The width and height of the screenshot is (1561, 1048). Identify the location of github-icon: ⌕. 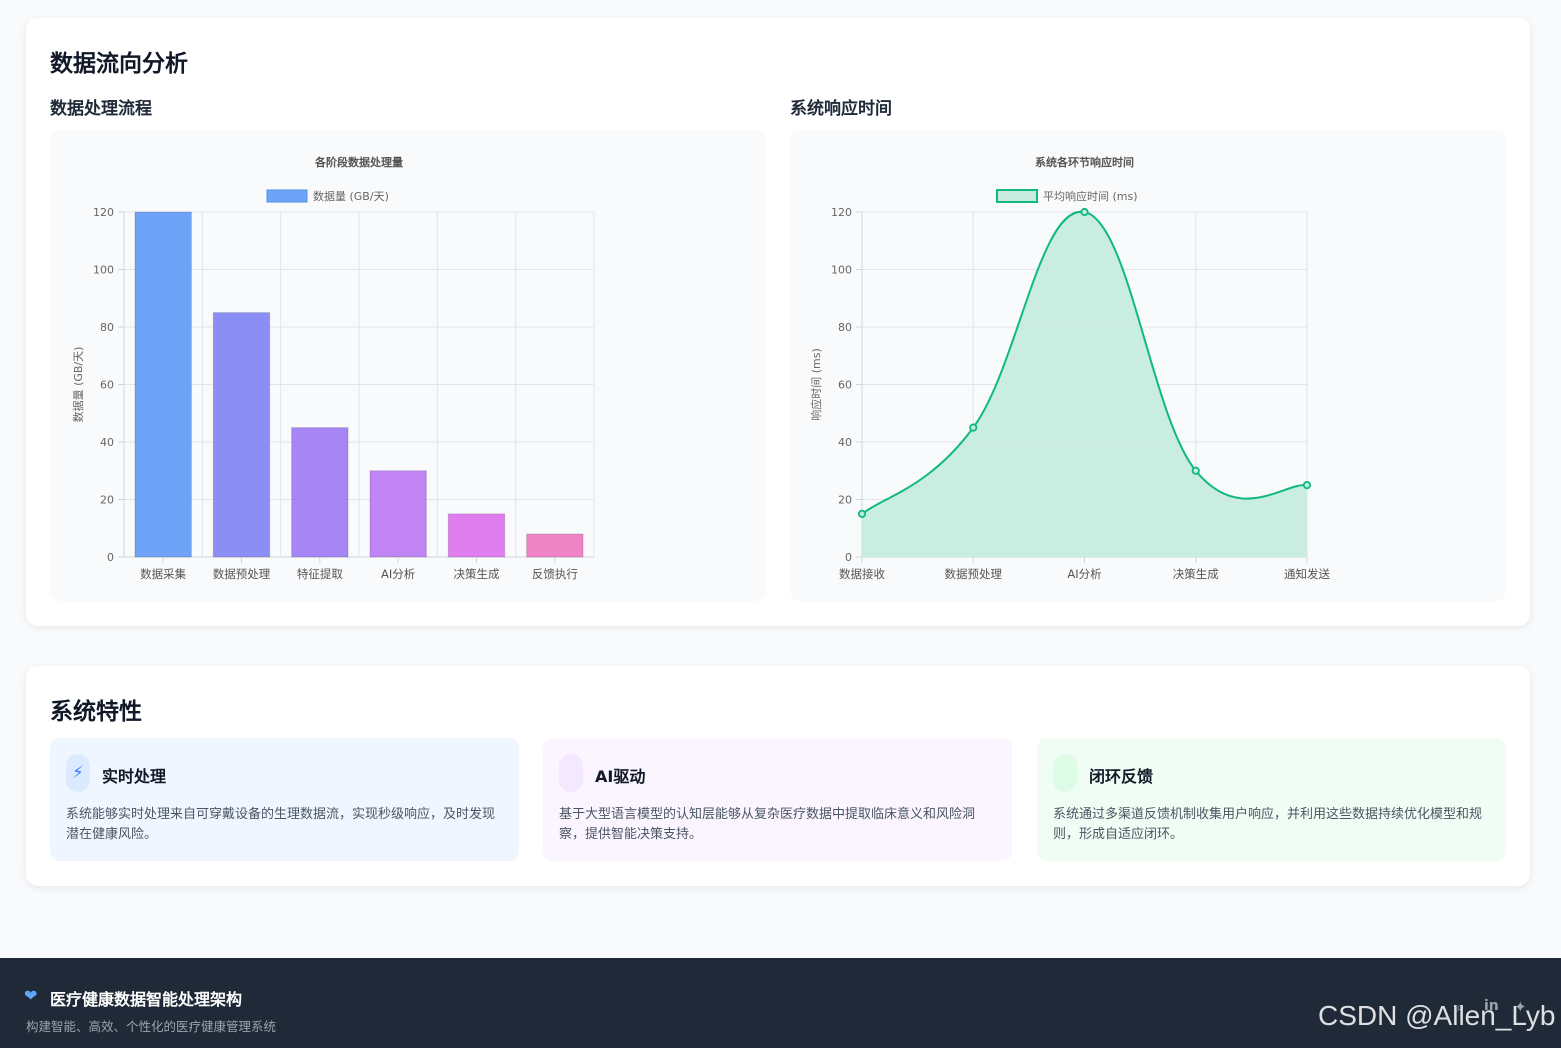
(1460, 1007).